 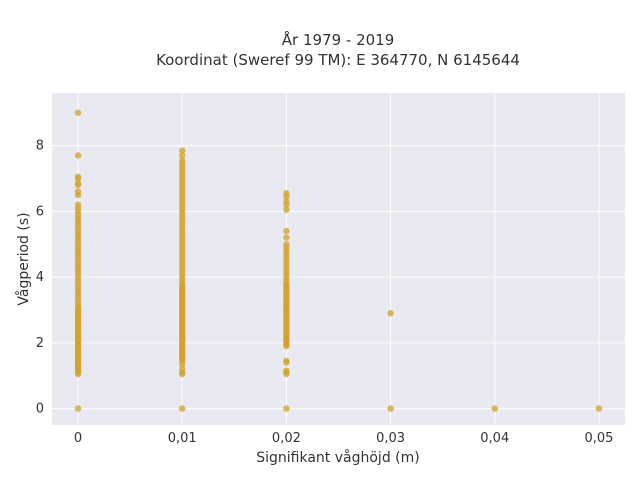 What do you see at coordinates (494, 438) in the screenshot?
I see `x-tick-label: 0,04` at bounding box center [494, 438].